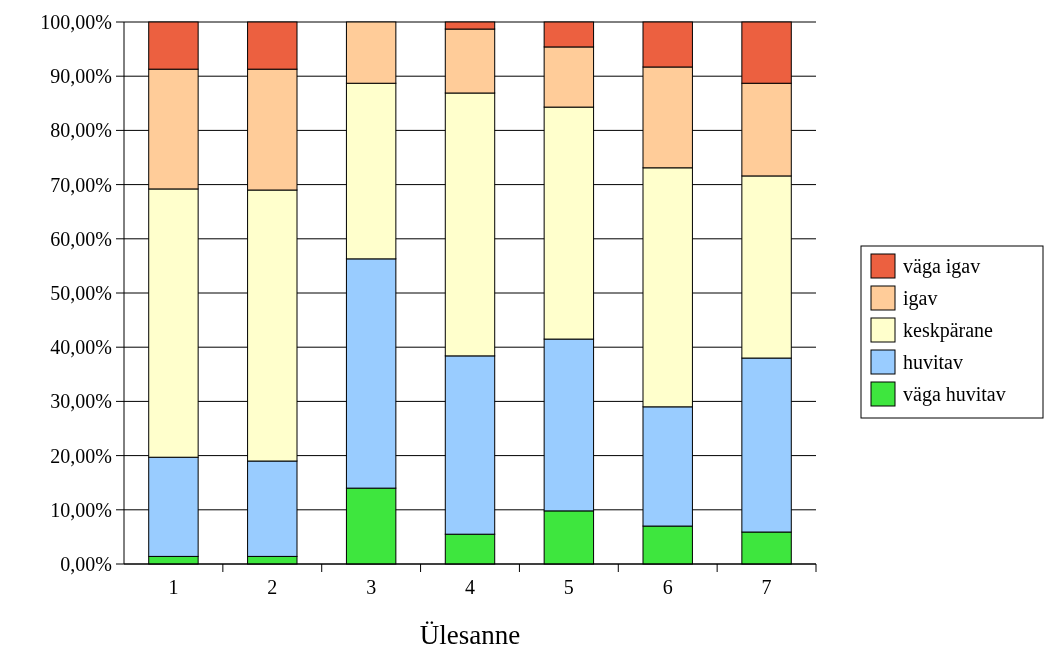  Describe the element at coordinates (81, 509) in the screenshot. I see `y-tick-label: 10,00%` at that location.